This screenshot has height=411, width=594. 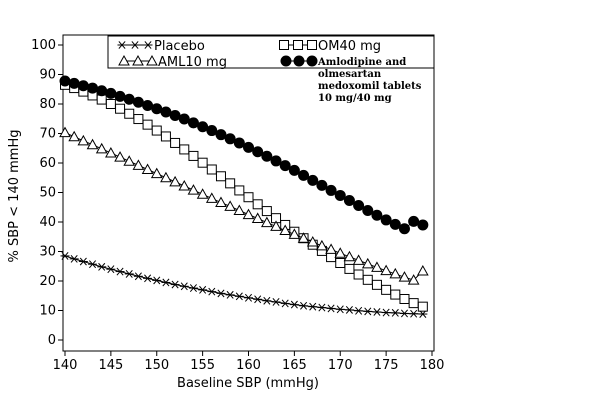 I want to click on x-tick-label: 170, so click(x=340, y=365).